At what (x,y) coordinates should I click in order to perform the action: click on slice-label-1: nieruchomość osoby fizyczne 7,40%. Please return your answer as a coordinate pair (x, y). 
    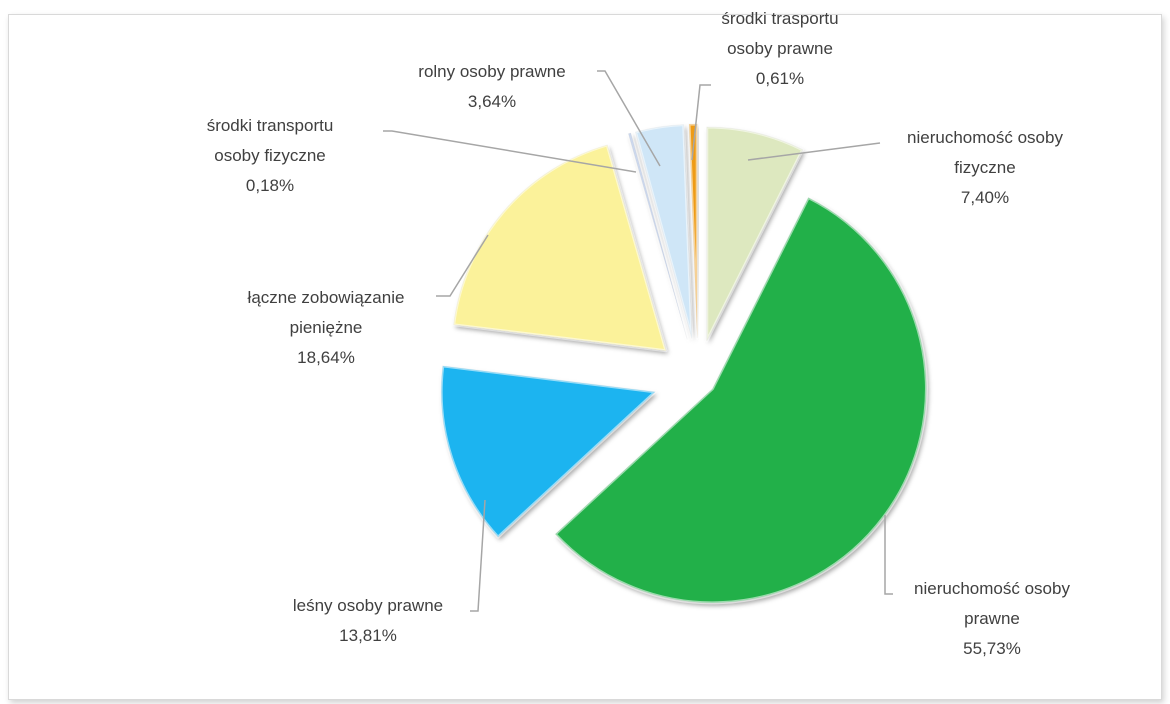
    Looking at the image, I should click on (985, 167).